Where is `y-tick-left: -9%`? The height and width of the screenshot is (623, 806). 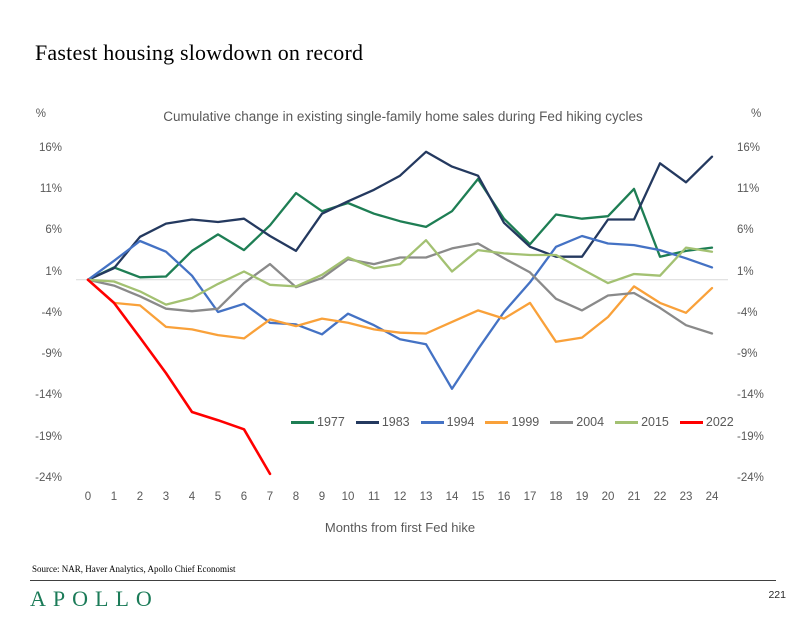 y-tick-left: -9% is located at coordinates (51, 354).